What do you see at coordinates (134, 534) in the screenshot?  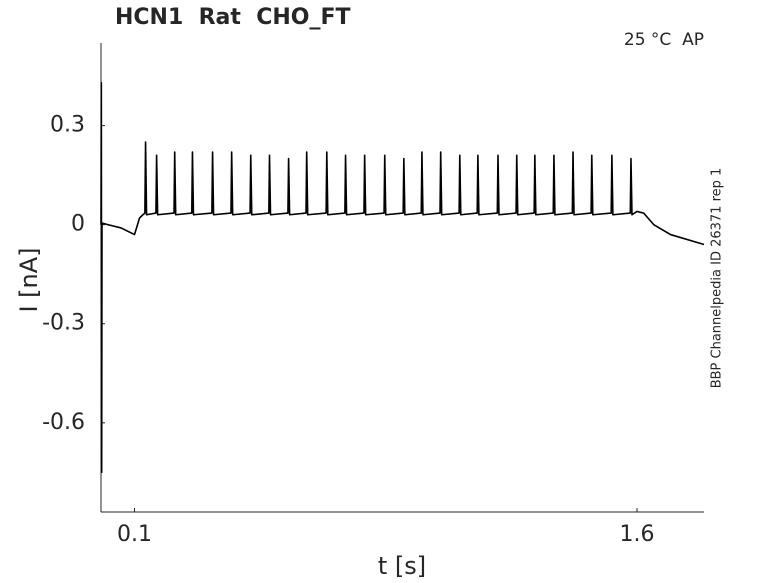 I see `x-tick-label: 0.1` at bounding box center [134, 534].